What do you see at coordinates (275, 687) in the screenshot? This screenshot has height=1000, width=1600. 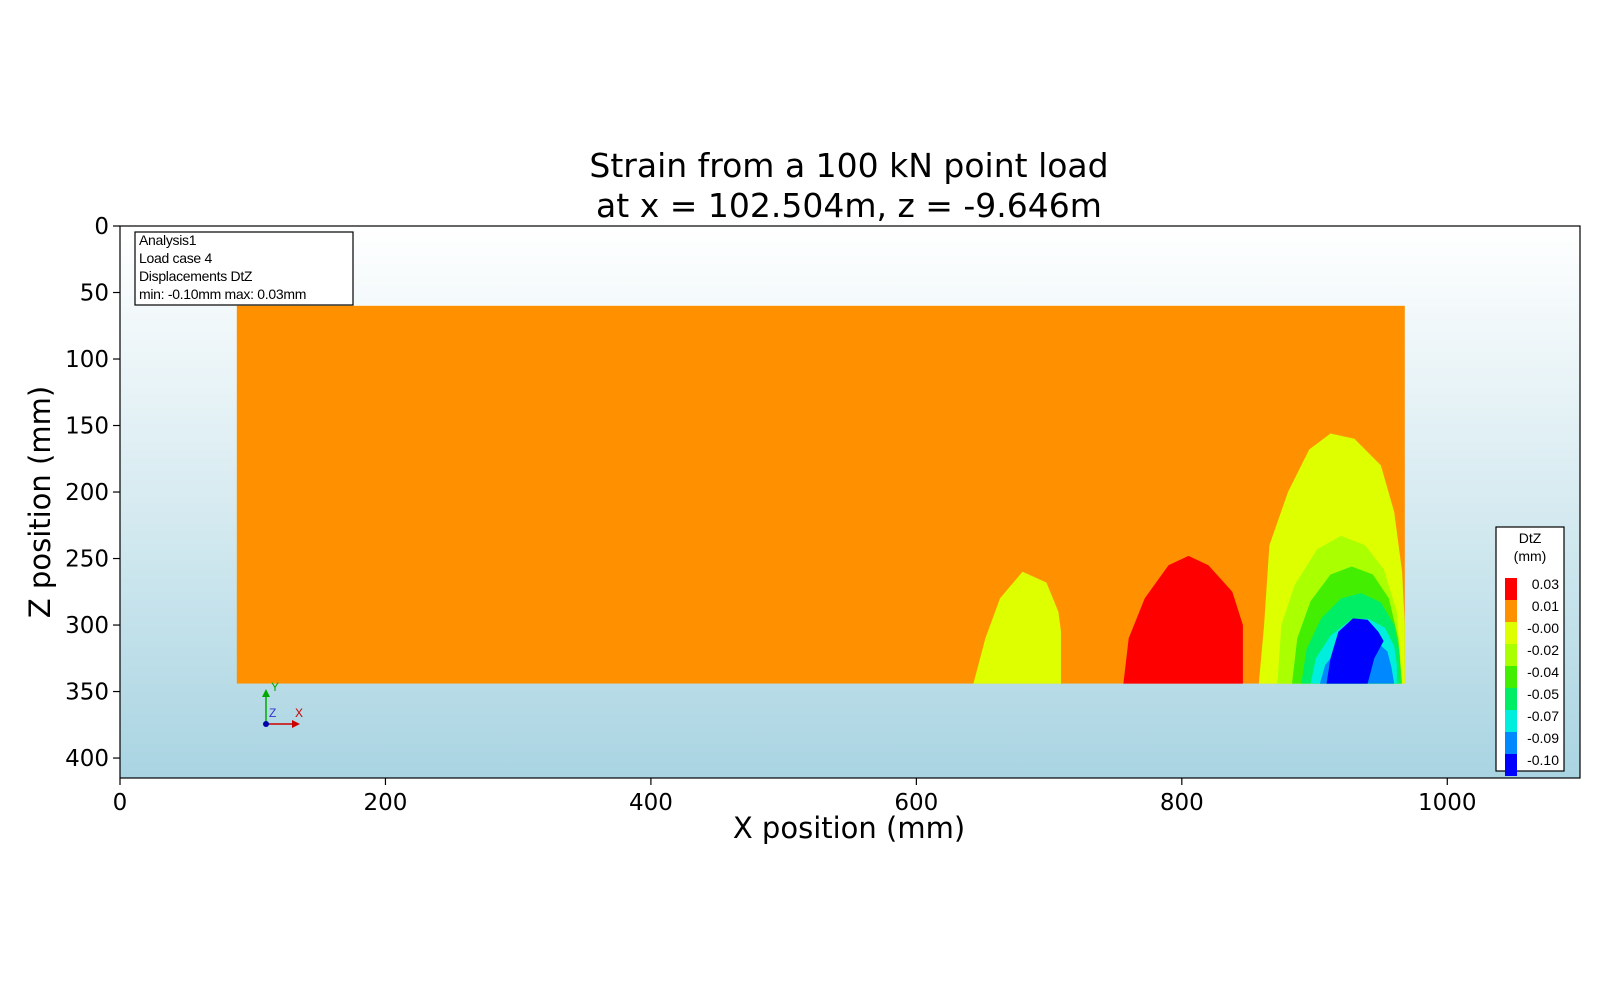 I see `triad-y-label: Y` at bounding box center [275, 687].